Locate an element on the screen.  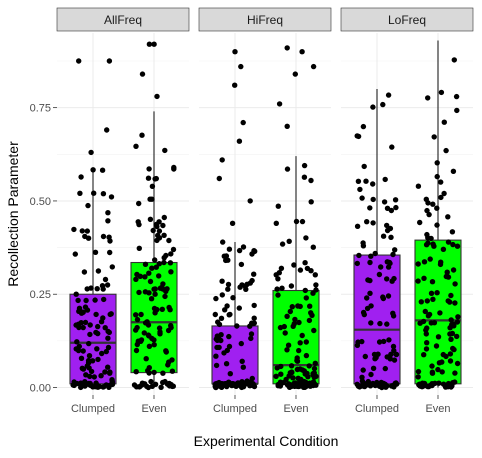
x-tick-label: Even is located at coordinates (295, 409).